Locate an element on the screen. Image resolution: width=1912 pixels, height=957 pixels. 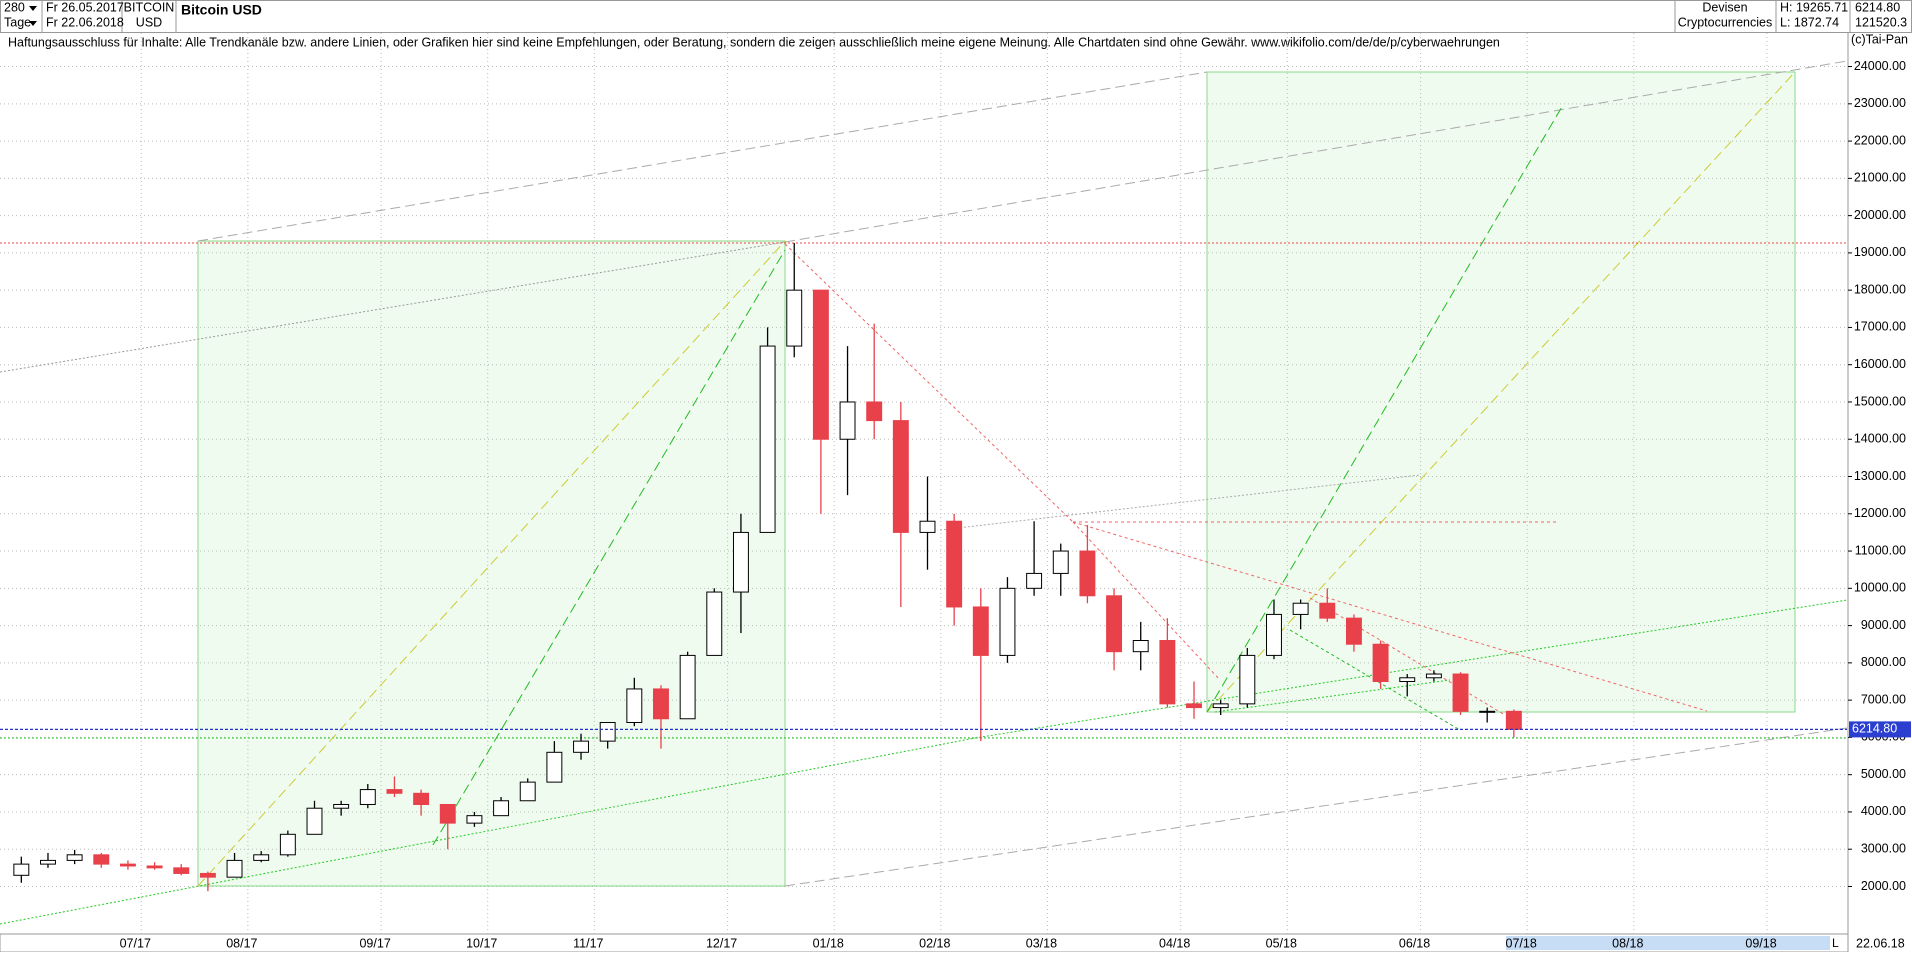
scale-mode: L is located at coordinates (1835, 943).